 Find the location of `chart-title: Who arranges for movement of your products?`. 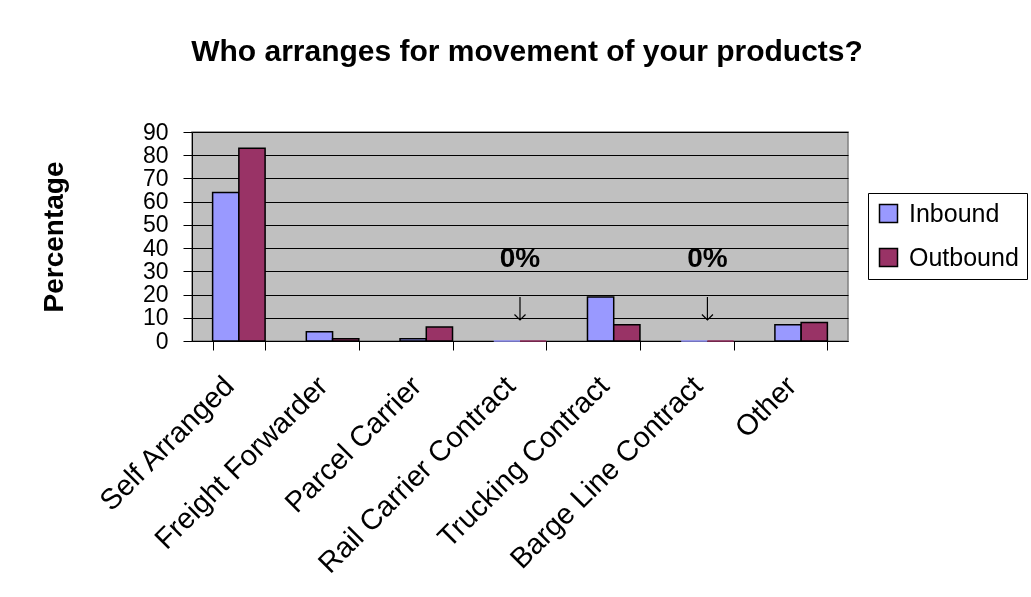

chart-title: Who arranges for movement of your products? is located at coordinates (527, 50).